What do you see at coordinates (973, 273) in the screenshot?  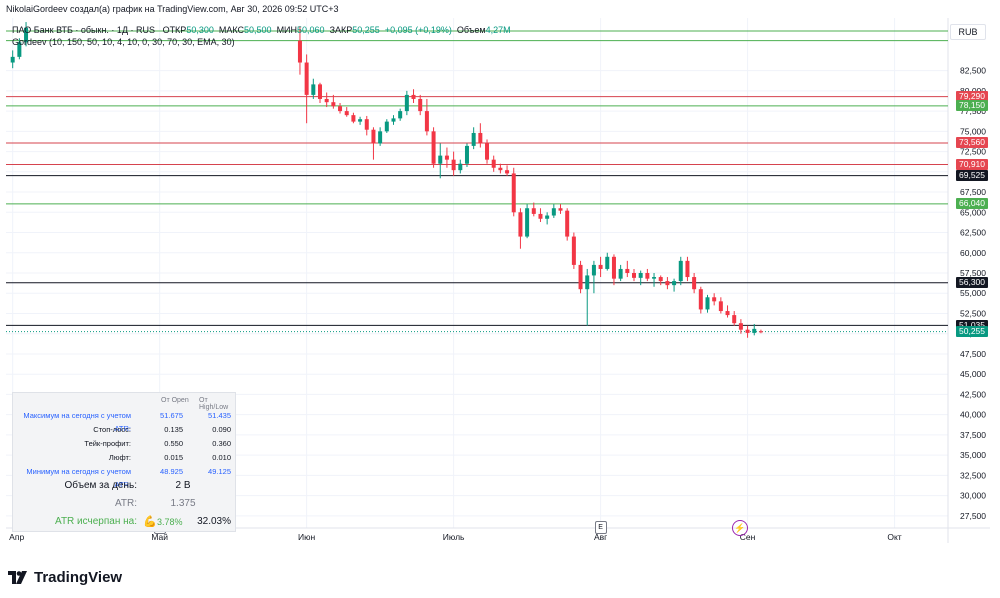 I see `y-tick-label: 57,500` at bounding box center [973, 273].